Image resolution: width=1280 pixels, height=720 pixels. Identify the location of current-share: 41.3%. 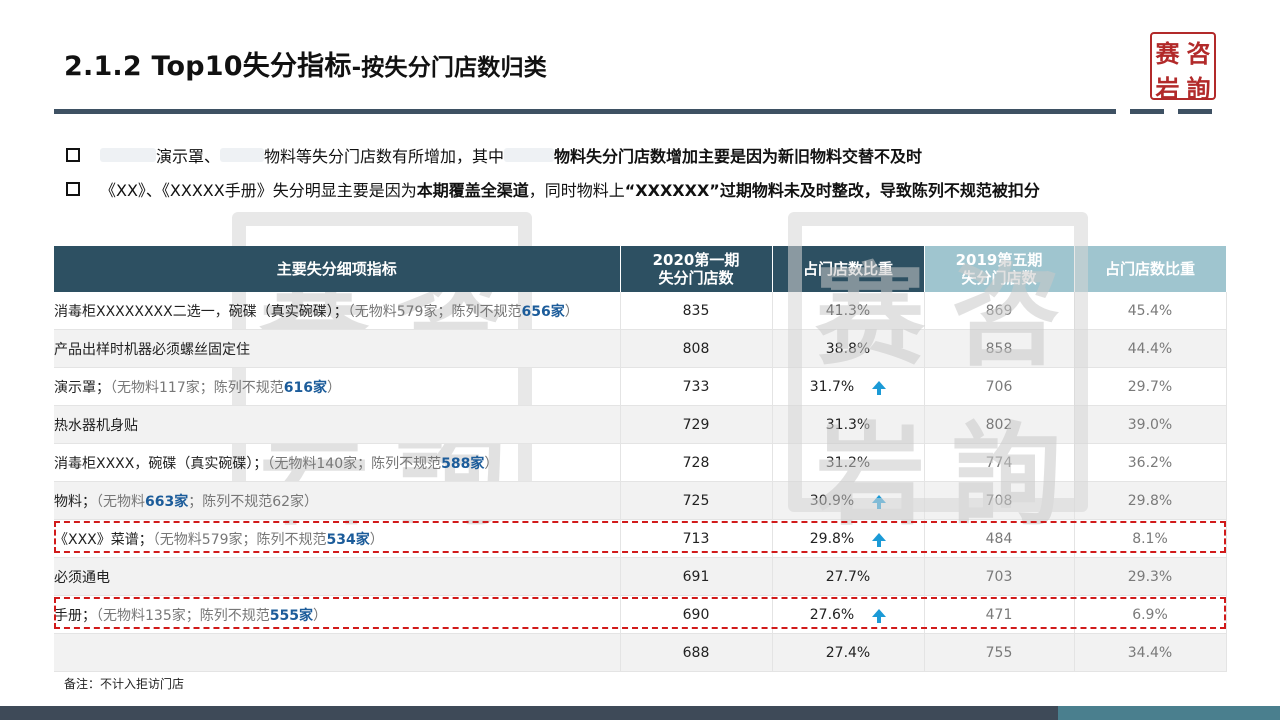
(848, 310).